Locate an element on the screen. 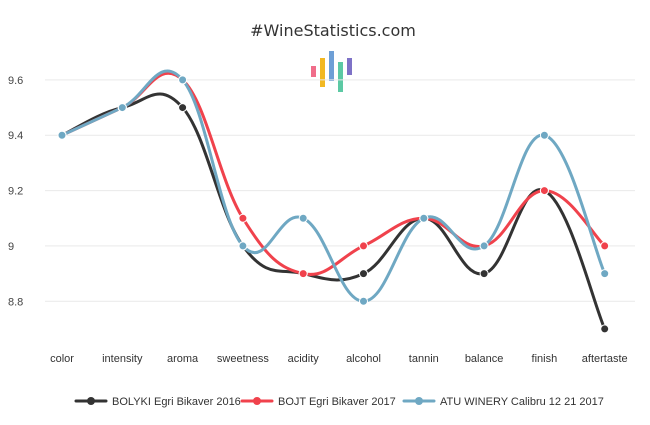 The height and width of the screenshot is (425, 650). legend-label: ATU WINERY Calibru 12 21 2017 is located at coordinates (522, 402).